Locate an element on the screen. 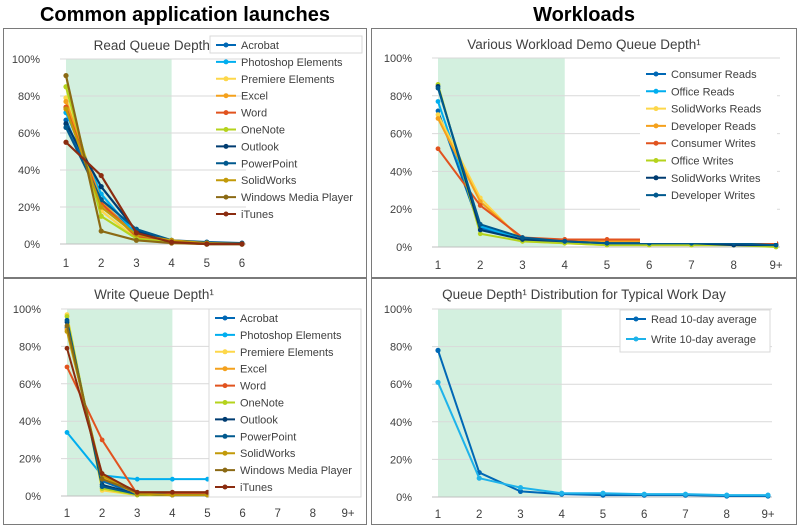 Image resolution: width=800 pixels, height=528 pixels. legend-label-office-reads: Office Reads is located at coordinates (703, 92).